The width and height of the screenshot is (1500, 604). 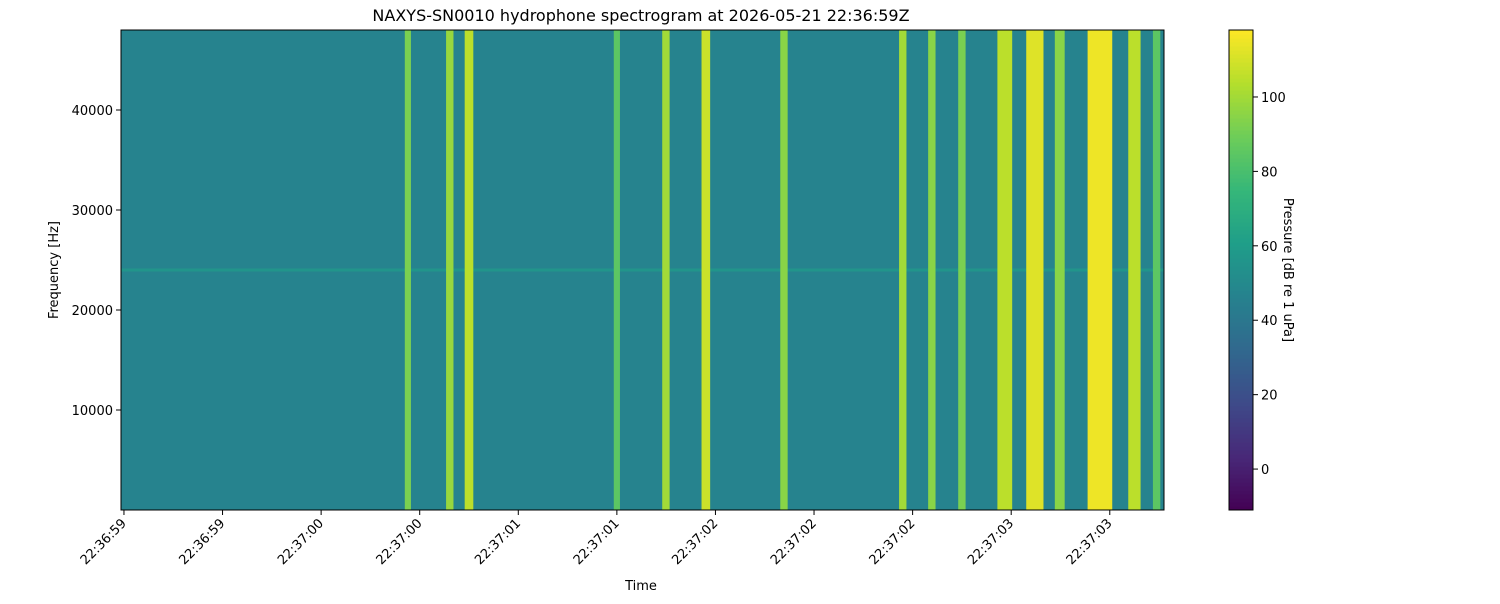 What do you see at coordinates (301, 542) in the screenshot?
I see `x-tick-label: 22:37:00` at bounding box center [301, 542].